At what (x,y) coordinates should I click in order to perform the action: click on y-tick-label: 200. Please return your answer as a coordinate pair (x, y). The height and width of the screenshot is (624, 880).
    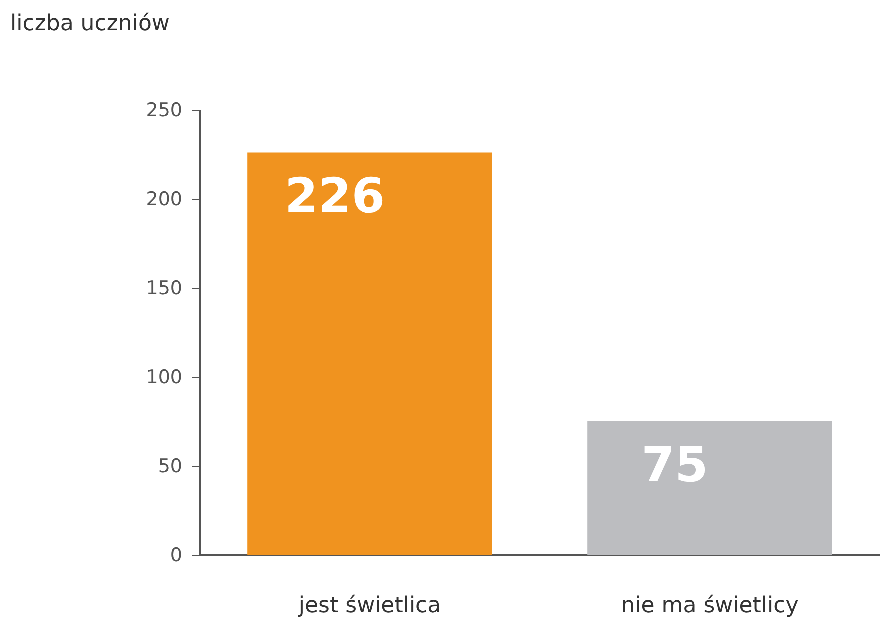
    Looking at the image, I should click on (164, 199).